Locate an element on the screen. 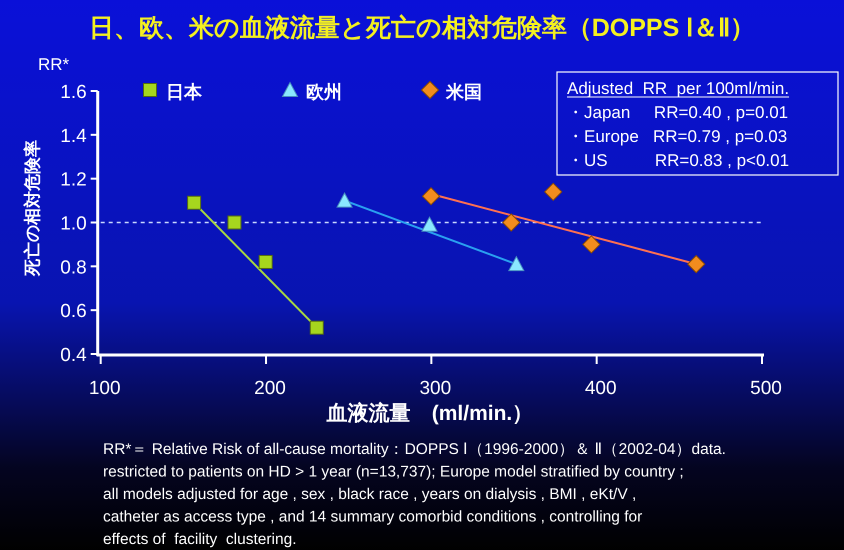  annotation: ・Japan RR=0.40 , p=0.01 is located at coordinates (677, 112).